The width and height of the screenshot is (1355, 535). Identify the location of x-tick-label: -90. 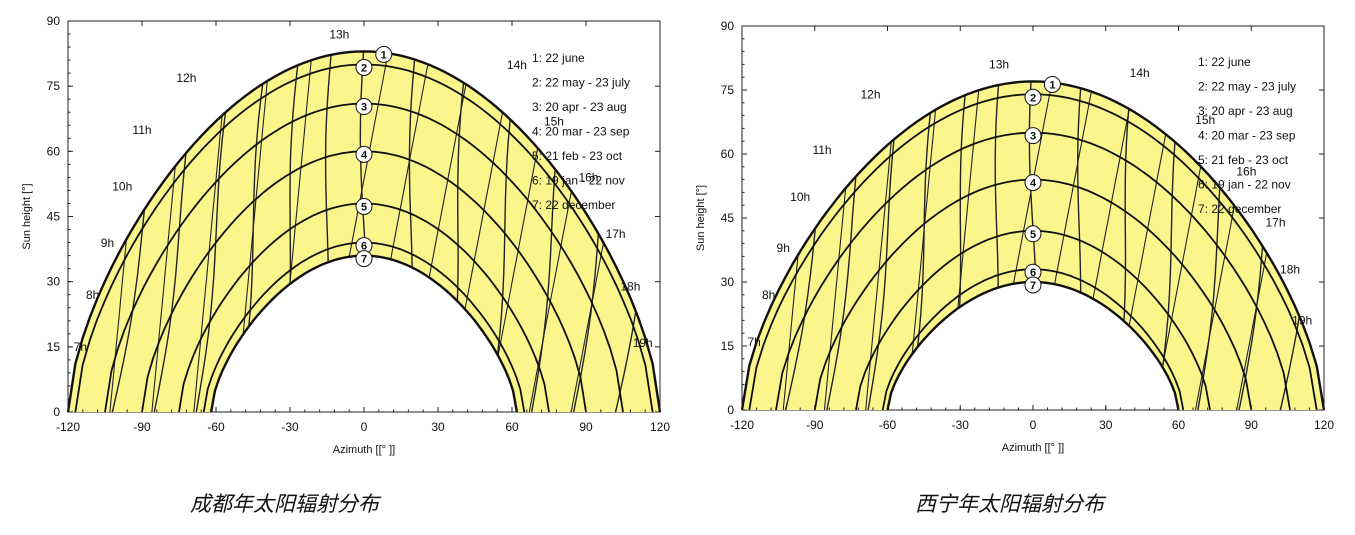
(815, 425).